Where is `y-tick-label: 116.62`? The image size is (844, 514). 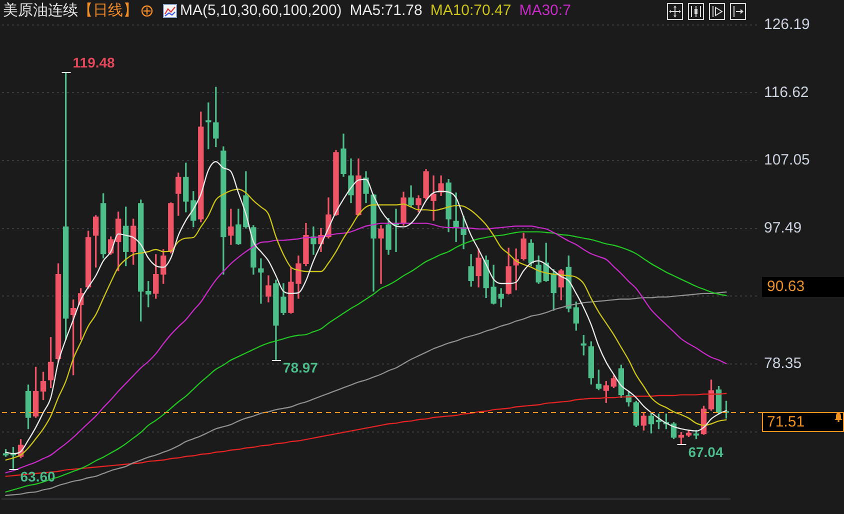 y-tick-label: 116.62 is located at coordinates (786, 92).